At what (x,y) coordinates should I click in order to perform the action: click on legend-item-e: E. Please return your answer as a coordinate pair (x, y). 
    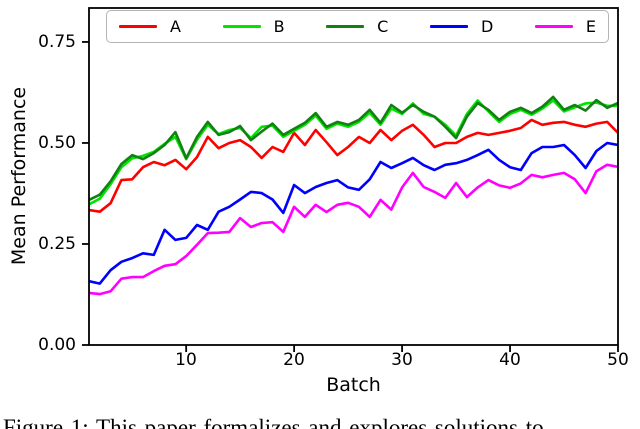
    Looking at the image, I should click on (565, 26).